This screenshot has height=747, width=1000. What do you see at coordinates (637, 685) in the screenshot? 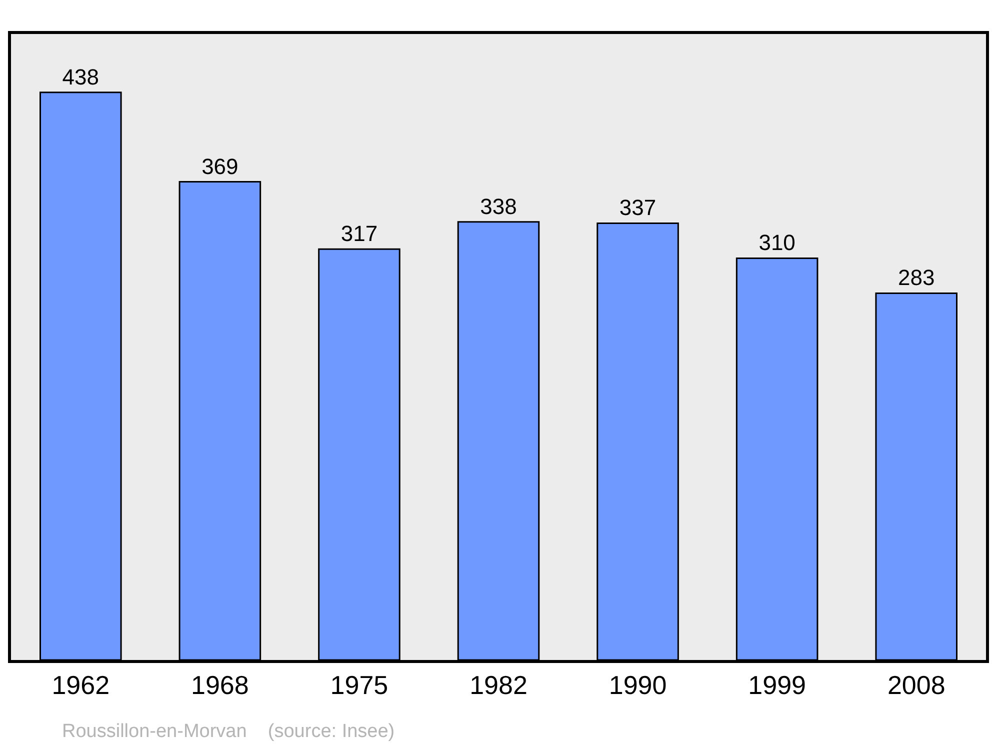
I see `x-tick-label: 1990` at bounding box center [637, 685].